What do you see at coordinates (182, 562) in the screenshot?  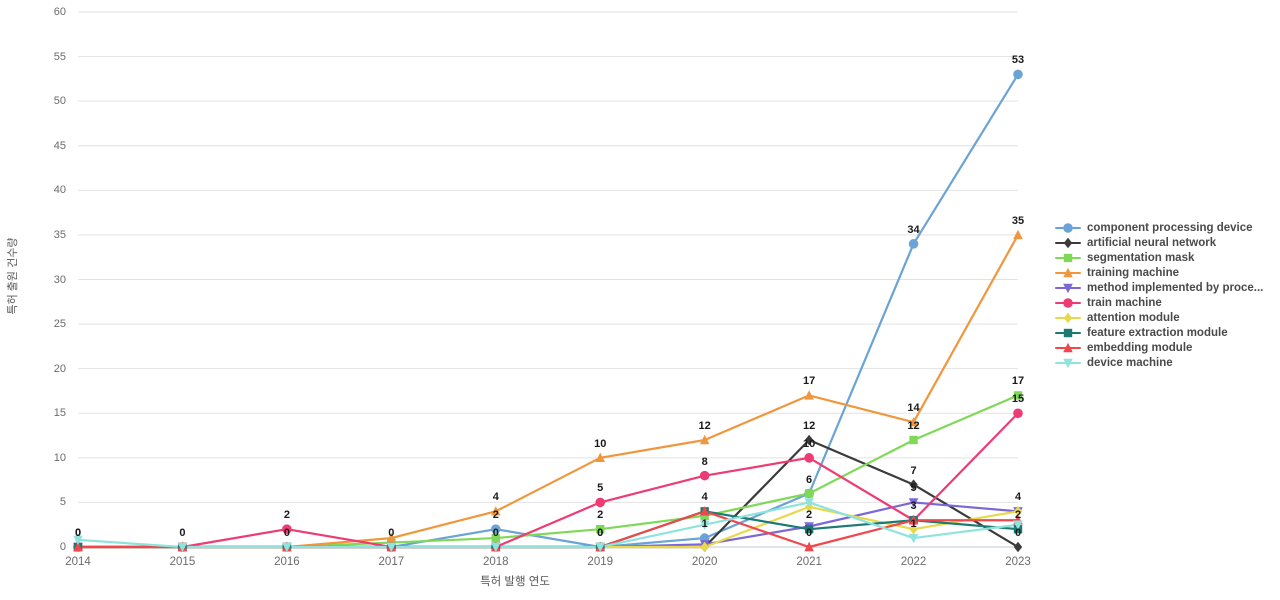 I see `x-tick-label: 2015` at bounding box center [182, 562].